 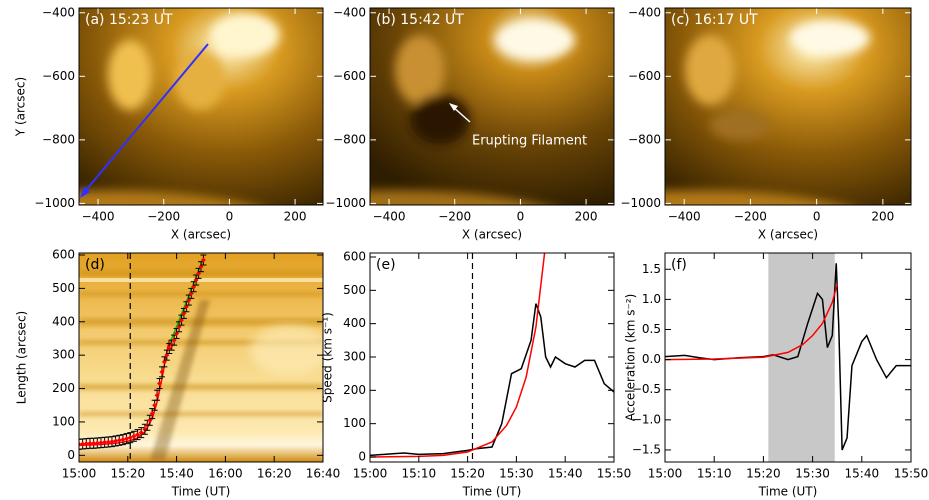 I want to click on panel-label: (b) 15:42 UT, so click(x=420, y=20).